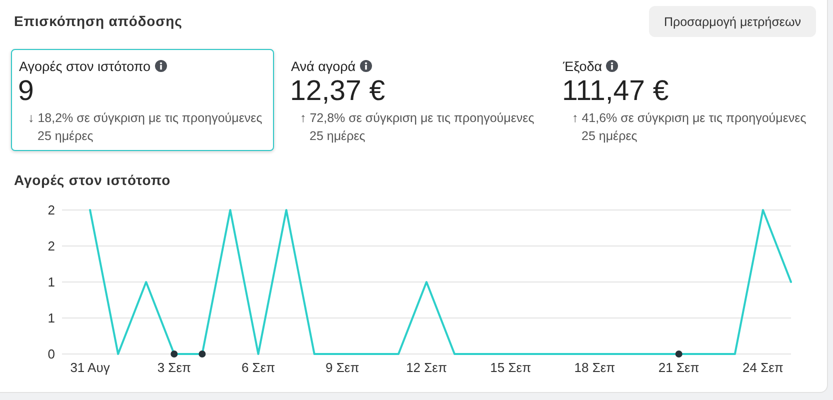  I want to click on text: Επισκόπηση απόδοσης, so click(98, 21).